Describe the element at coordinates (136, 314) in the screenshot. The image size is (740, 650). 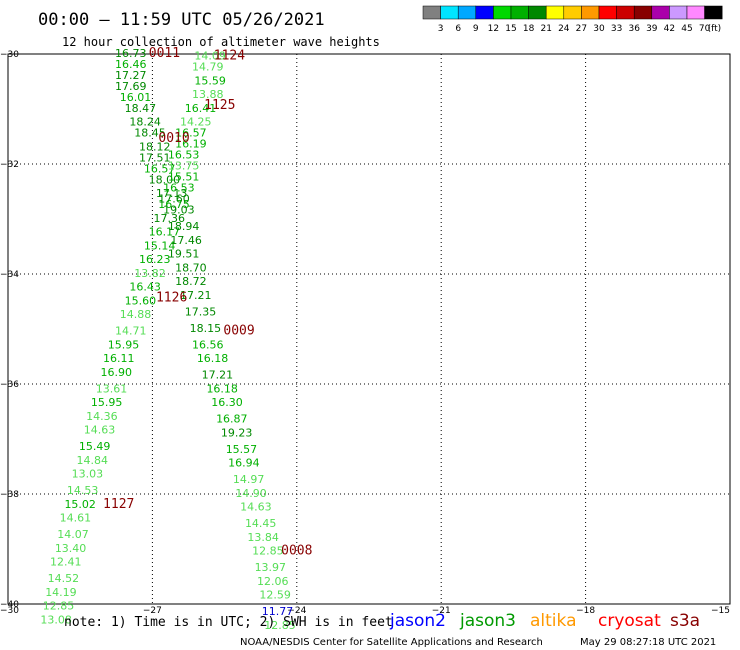
I see `wave-height-value: 14.88` at that location.